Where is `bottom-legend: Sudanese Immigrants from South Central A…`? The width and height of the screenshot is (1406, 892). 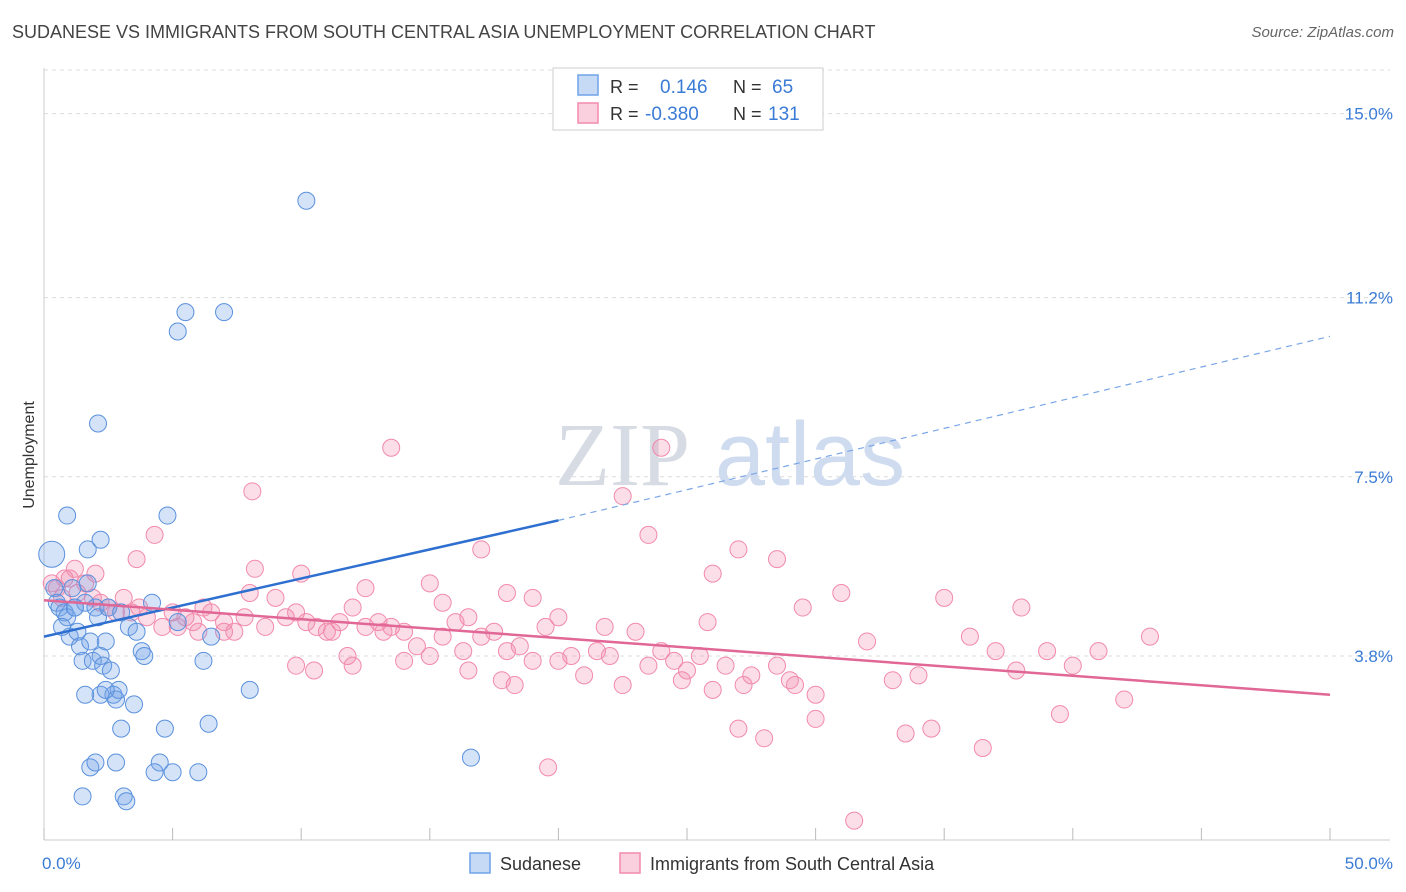
bottom-legend: Sudanese Immigrants from South Central A… is located at coordinates (702, 863).